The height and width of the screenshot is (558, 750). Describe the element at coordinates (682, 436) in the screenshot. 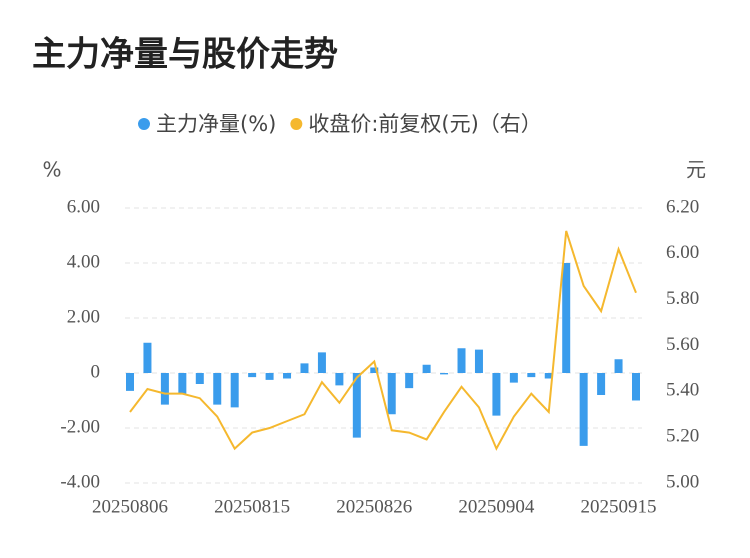

I see `y2-tick-label: 5.20` at that location.